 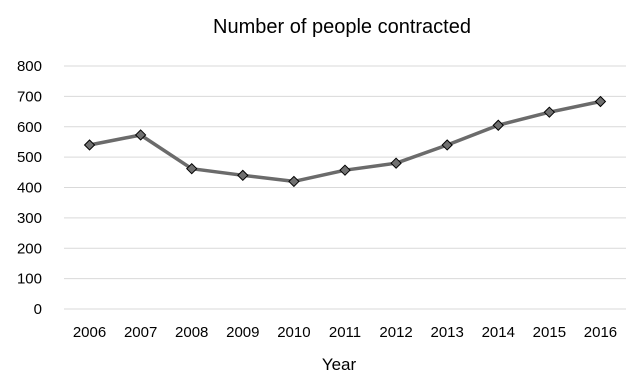 What do you see at coordinates (446, 332) in the screenshot?
I see `x-tick-label: 2013` at bounding box center [446, 332].